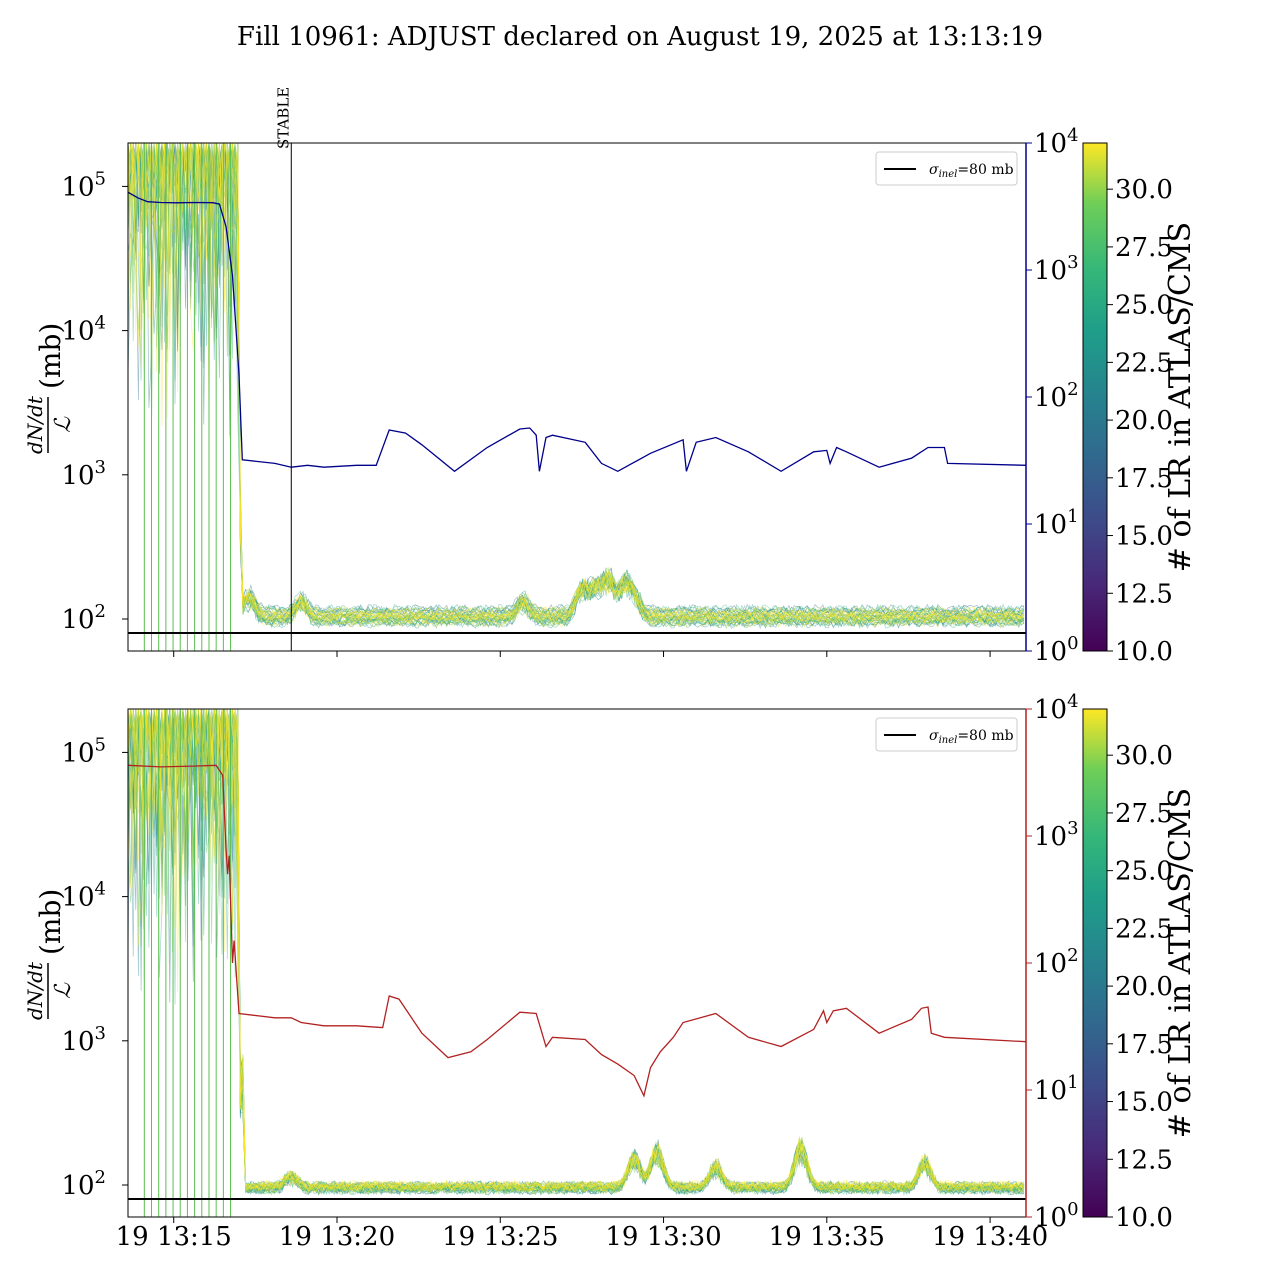 The height and width of the screenshot is (1280, 1280). What do you see at coordinates (174, 1237) in the screenshot?
I see `x-tick-label: 19 13:15` at bounding box center [174, 1237].